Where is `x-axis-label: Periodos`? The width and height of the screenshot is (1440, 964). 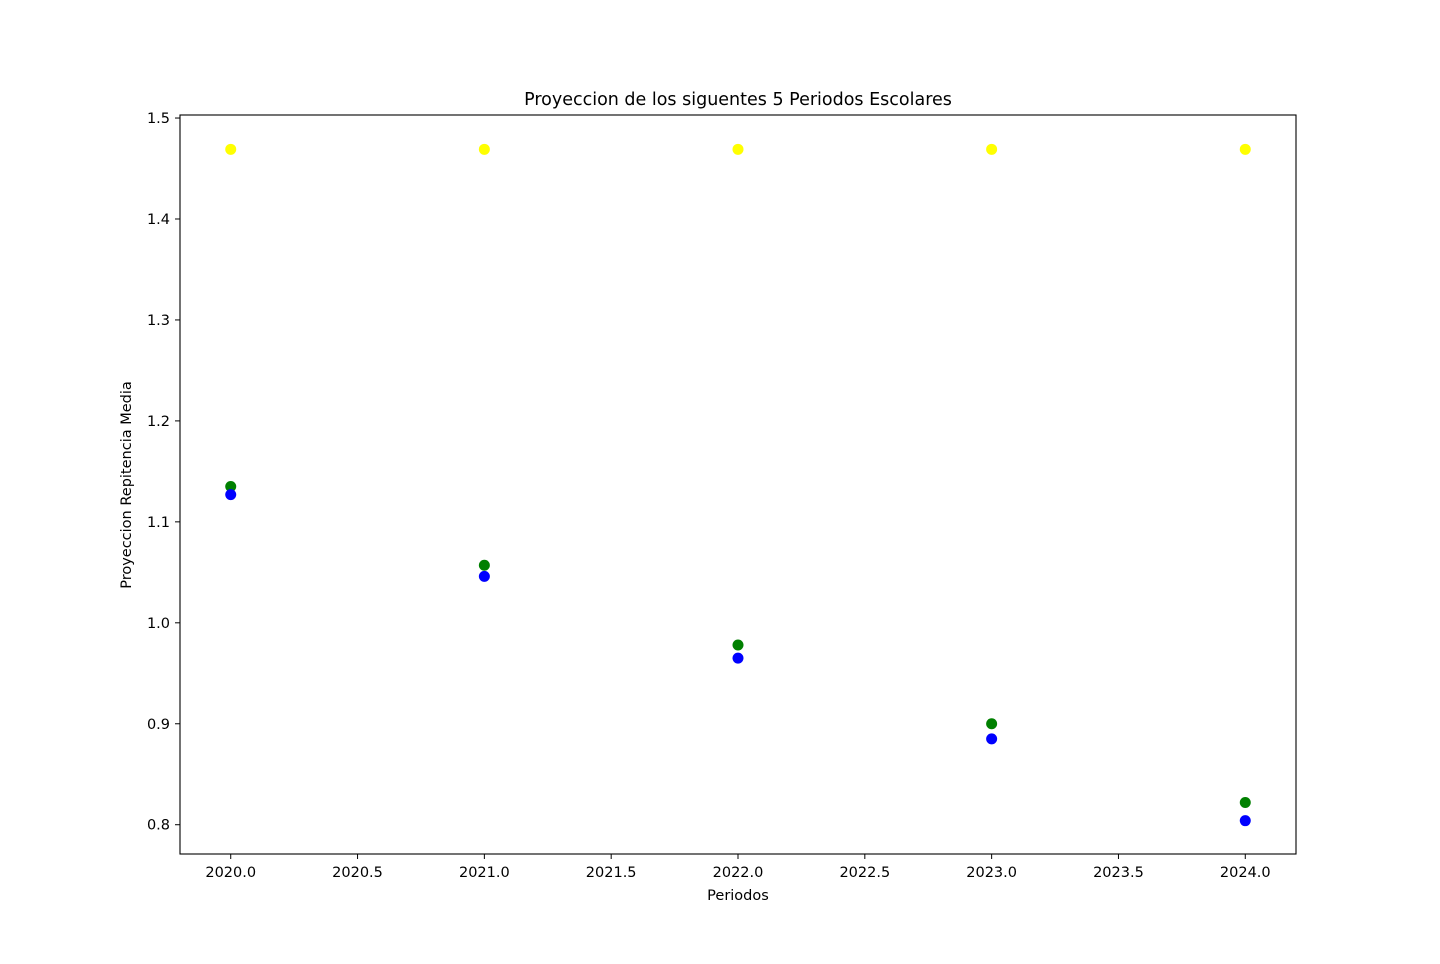 x-axis-label: Periodos is located at coordinates (738, 896).